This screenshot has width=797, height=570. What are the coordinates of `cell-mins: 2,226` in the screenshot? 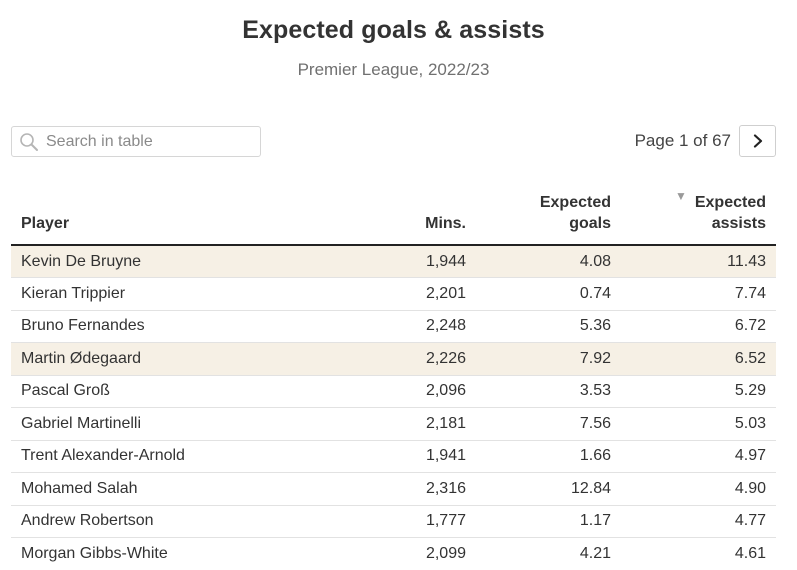 It's located at (393, 359).